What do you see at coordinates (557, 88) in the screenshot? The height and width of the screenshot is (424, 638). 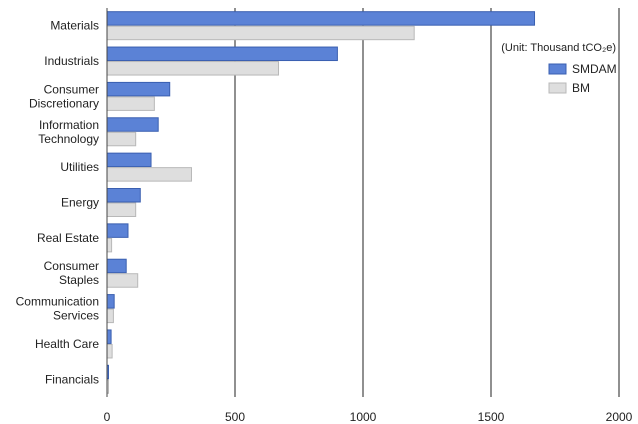 I see `legend-swatch-bm` at bounding box center [557, 88].